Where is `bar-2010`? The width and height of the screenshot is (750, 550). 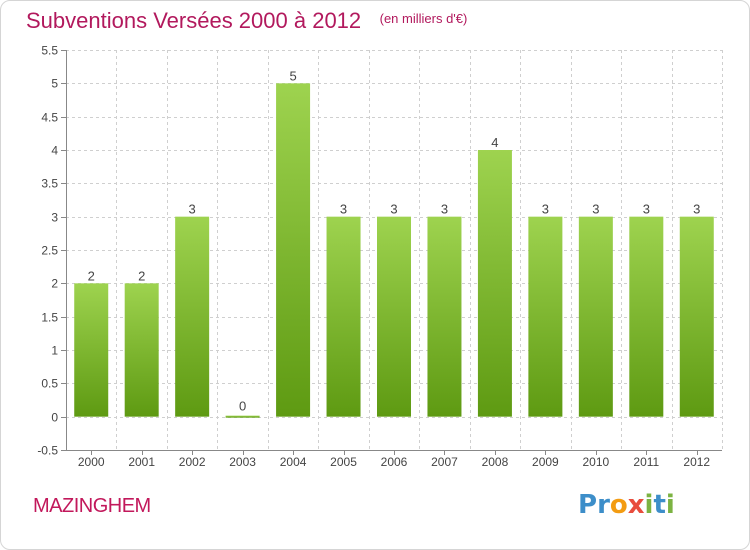
bar-2010 is located at coordinates (595, 316).